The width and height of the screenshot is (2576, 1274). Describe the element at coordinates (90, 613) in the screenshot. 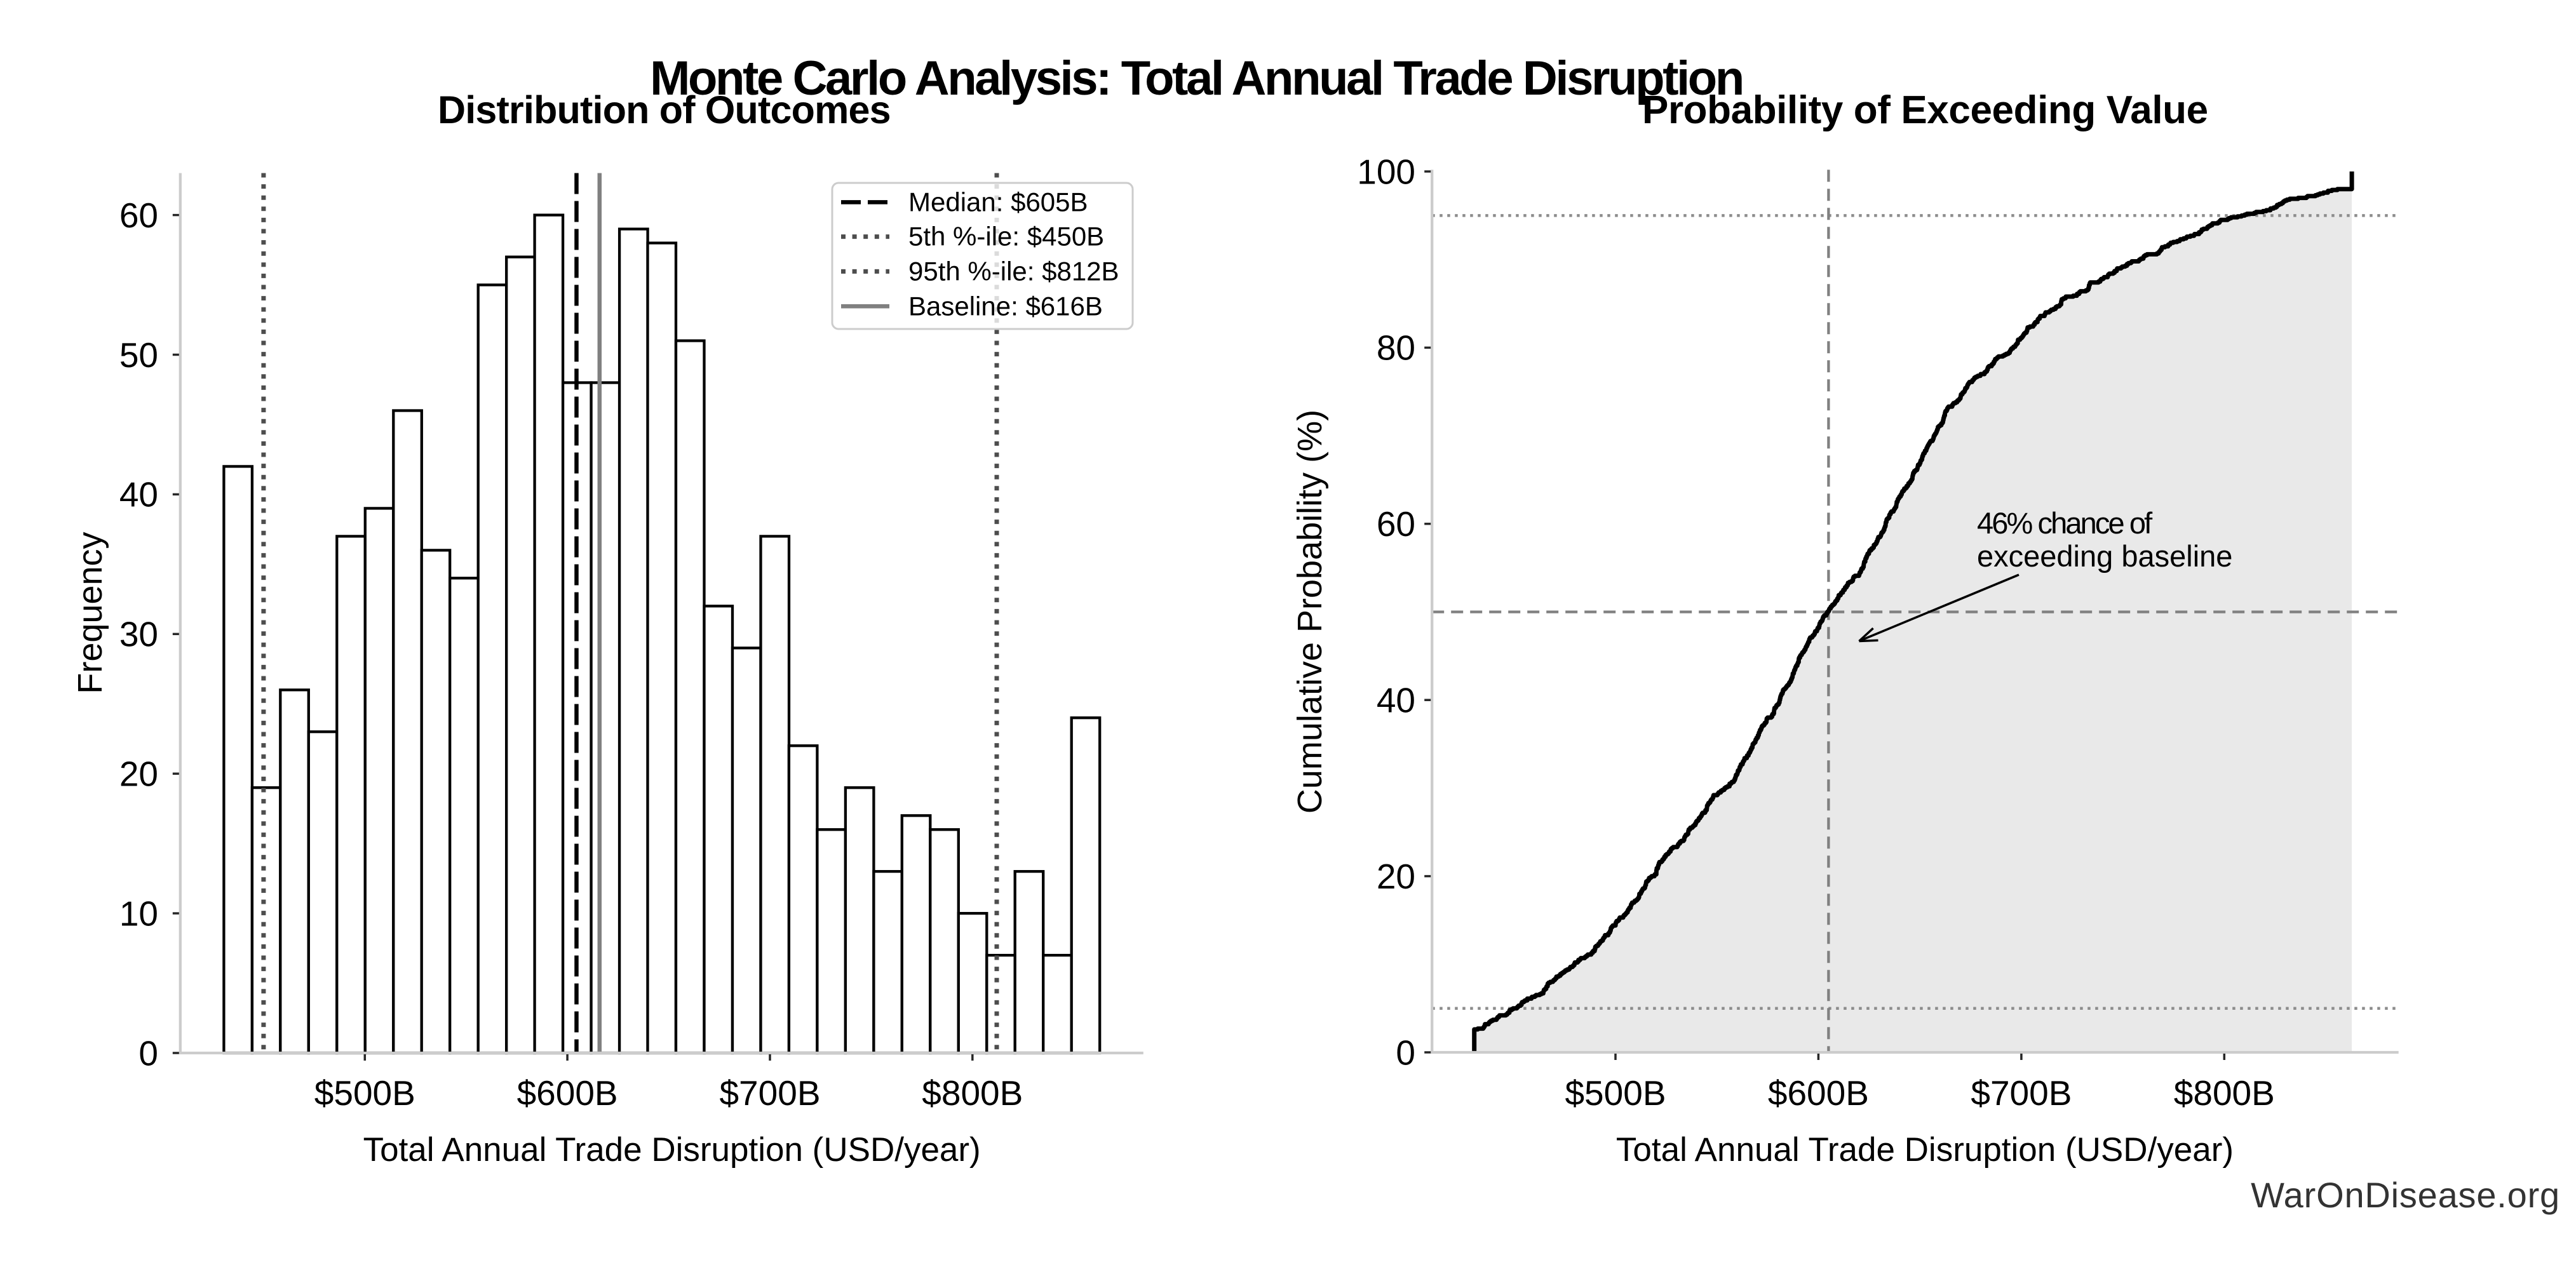

I see `svg-text: Frequency` at that location.